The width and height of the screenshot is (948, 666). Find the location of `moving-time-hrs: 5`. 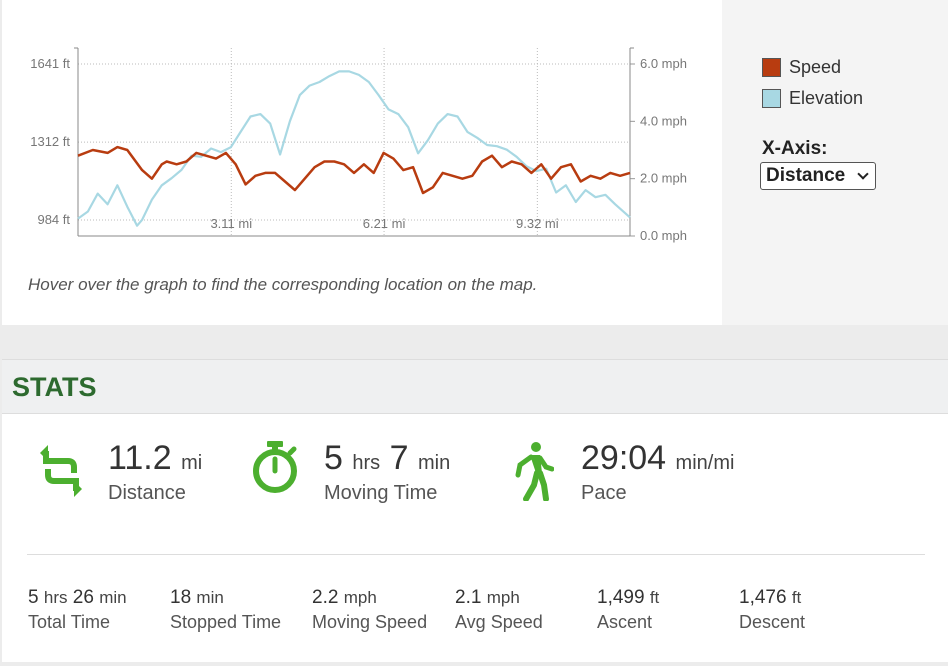

moving-time-hrs: 5 is located at coordinates (333, 458).